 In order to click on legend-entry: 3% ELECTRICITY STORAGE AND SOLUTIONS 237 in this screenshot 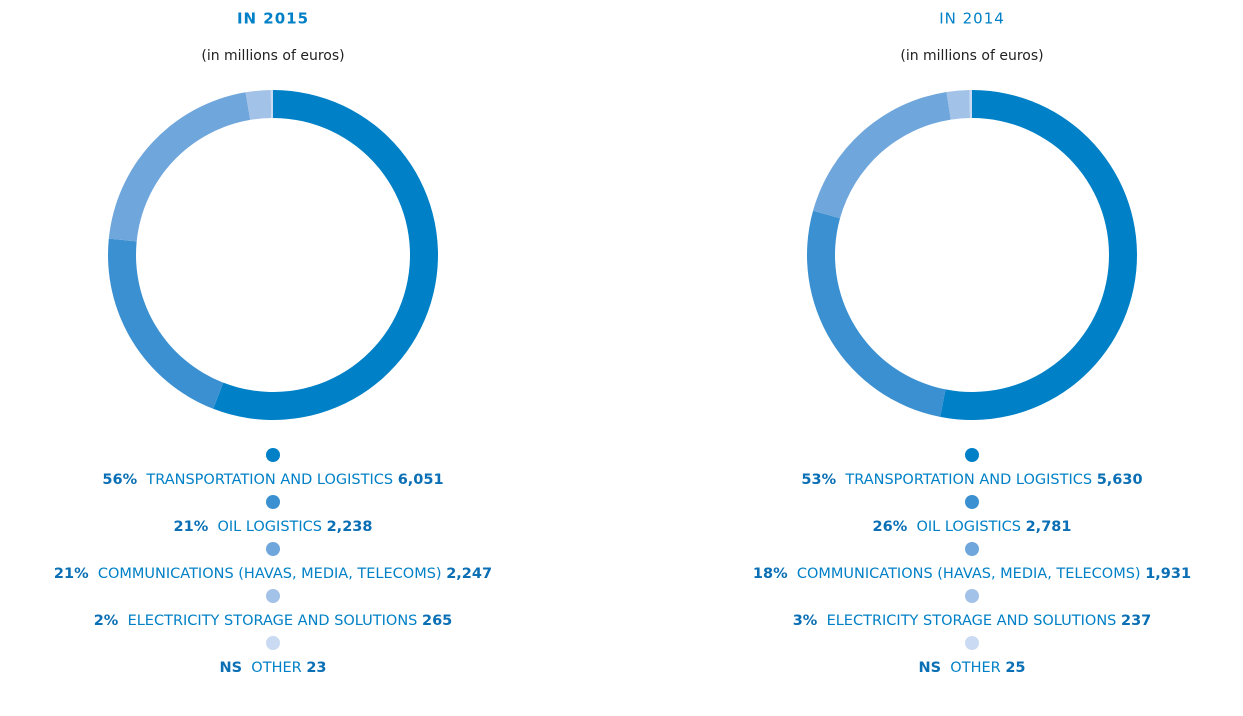, I will do `click(972, 621)`.